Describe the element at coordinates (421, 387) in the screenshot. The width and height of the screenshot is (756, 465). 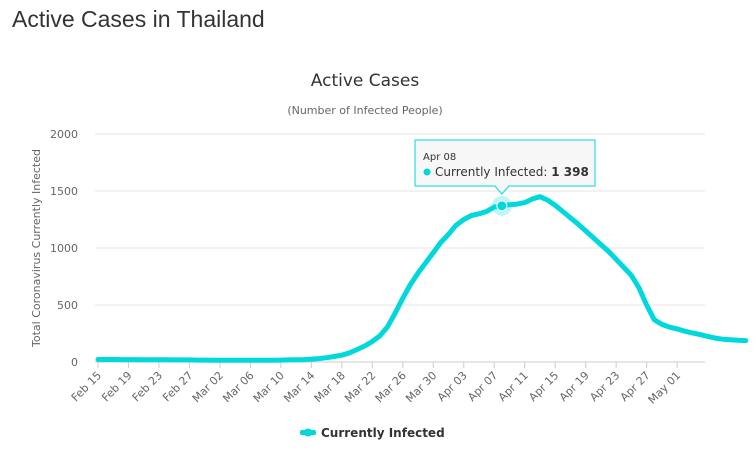
I see `x-tick-label: Mar 30` at that location.